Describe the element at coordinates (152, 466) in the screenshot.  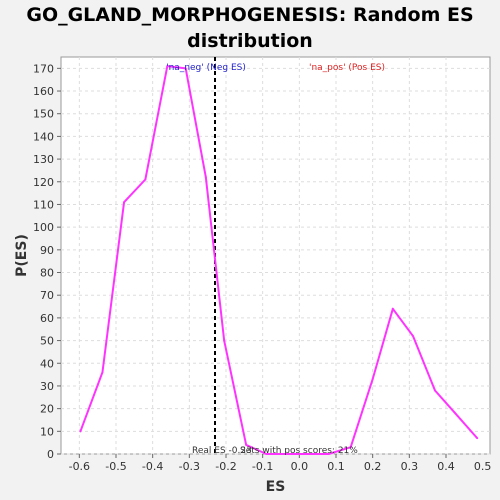
I see `x-tick-label: -0.4` at that location.